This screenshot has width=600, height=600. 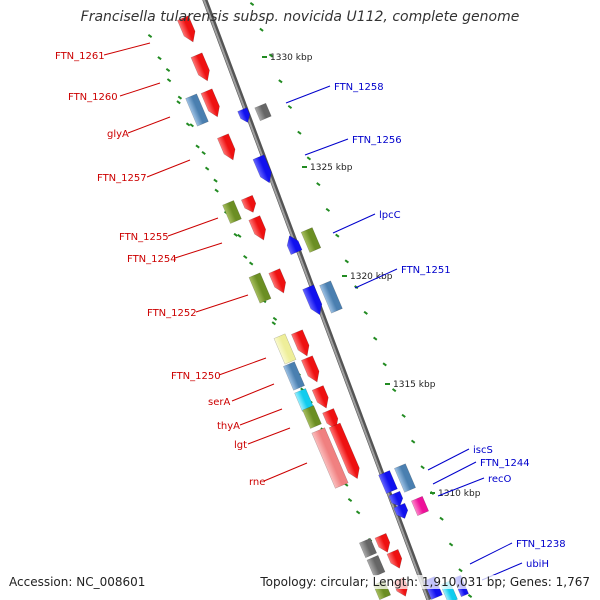 What do you see at coordinates (541, 544) in the screenshot?
I see `gene-label: FTN_1238` at bounding box center [541, 544].